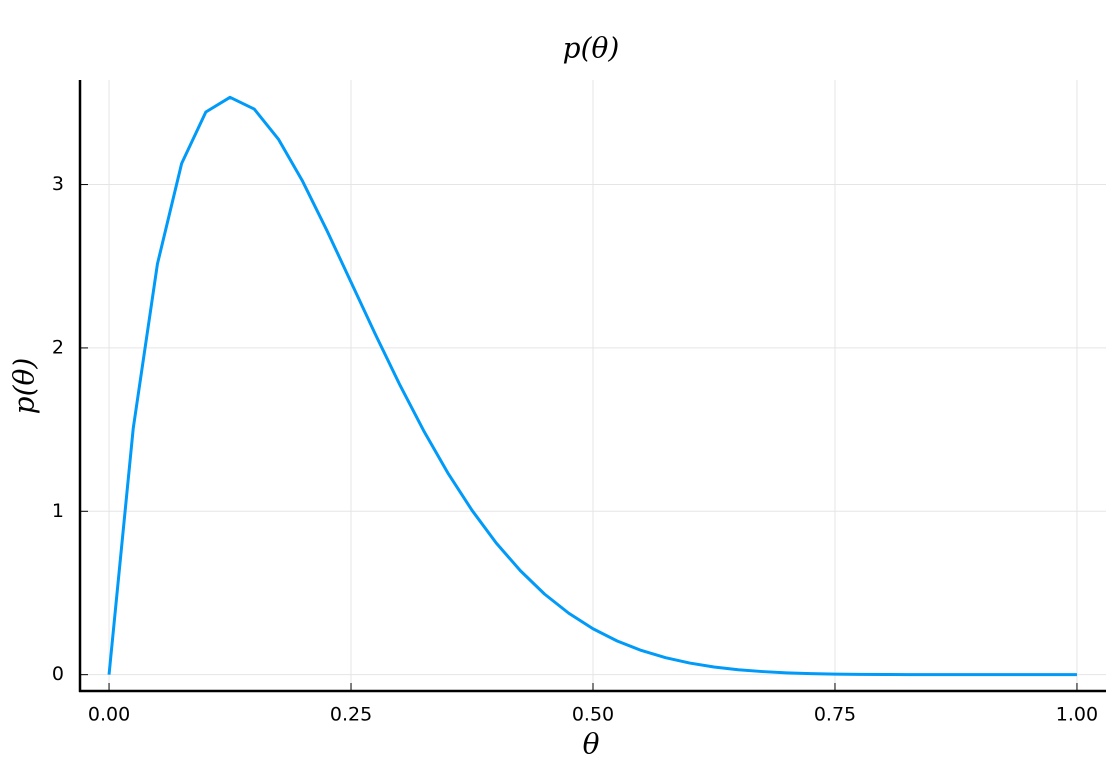 The height and width of the screenshot is (772, 1118). I want to click on x-tick-label: 0.25, so click(351, 715).